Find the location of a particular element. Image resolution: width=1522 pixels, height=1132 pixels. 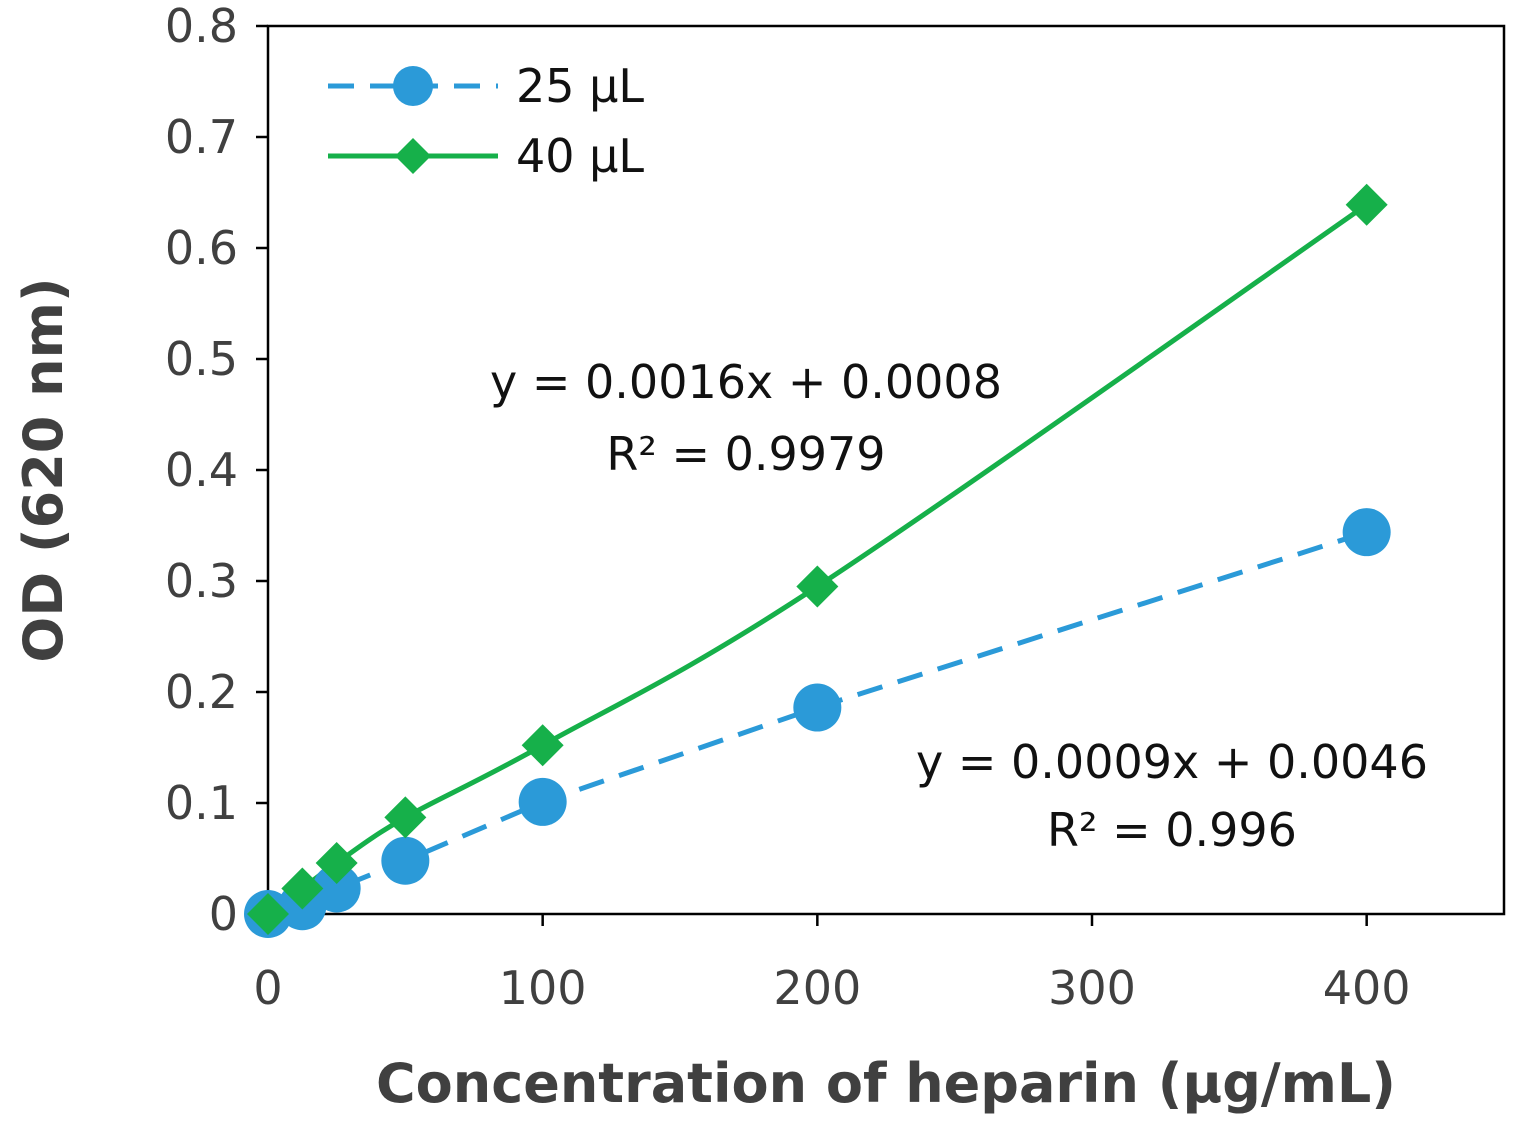

r-squared-40ul: R² = 0.9979 is located at coordinates (745, 454).